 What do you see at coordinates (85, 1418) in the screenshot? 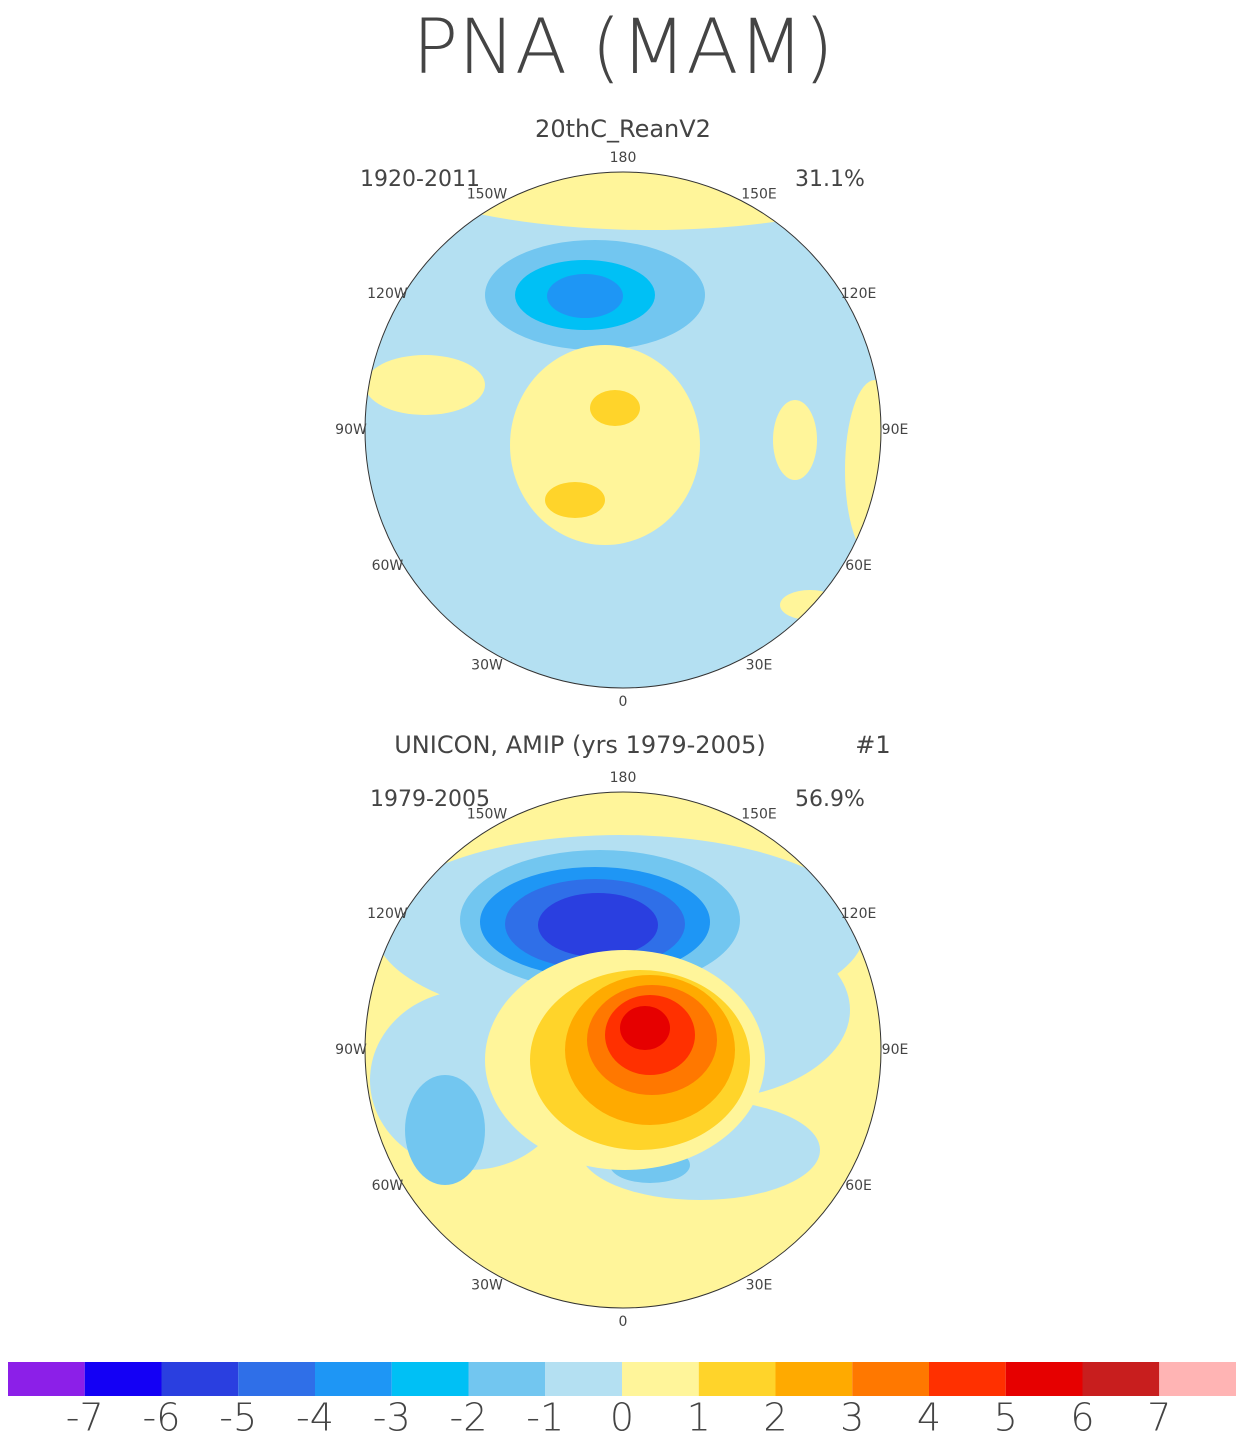
I see `colorbar-tick-label: -7` at bounding box center [85, 1418].